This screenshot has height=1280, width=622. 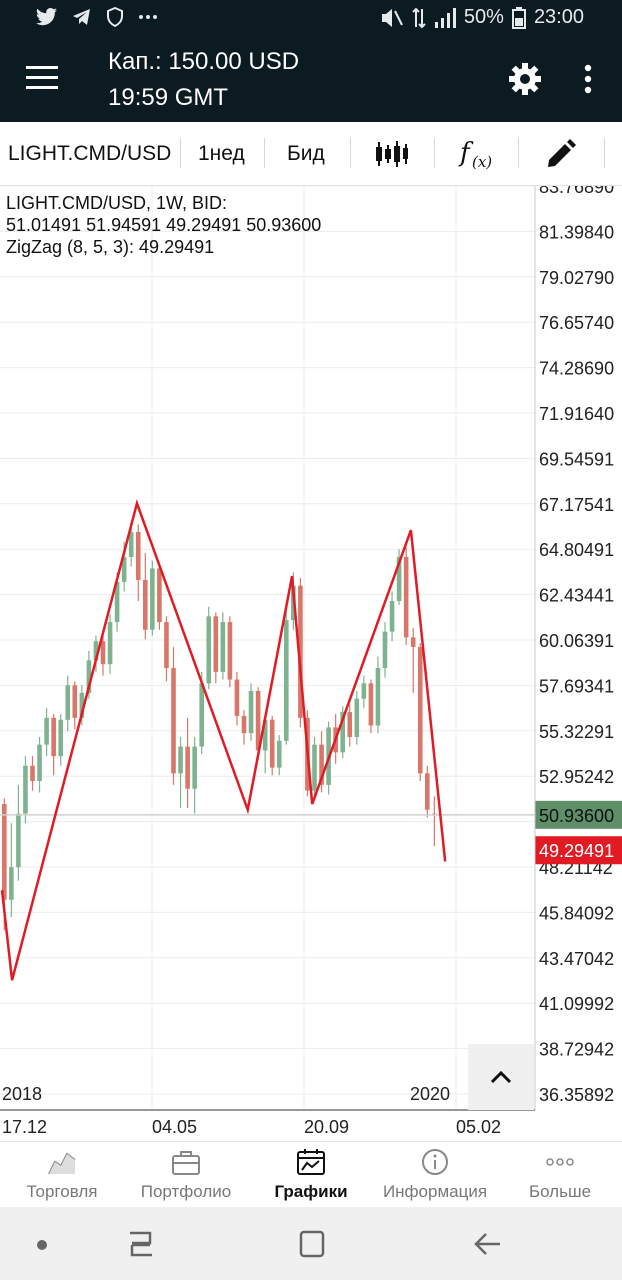 I want to click on system-navigation-bar, so click(x=311, y=1243).